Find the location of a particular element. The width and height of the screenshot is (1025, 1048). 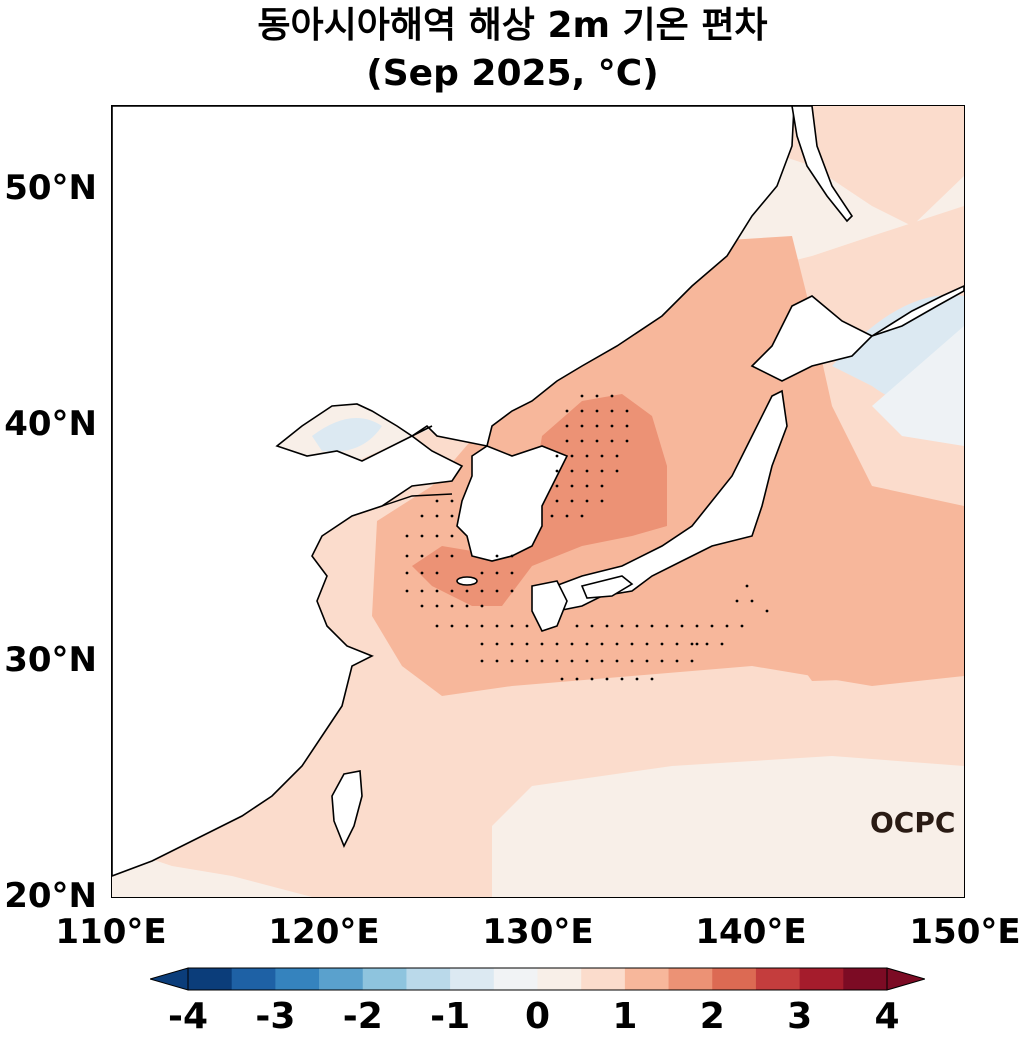

colorbar-frame is located at coordinates (537, 979).